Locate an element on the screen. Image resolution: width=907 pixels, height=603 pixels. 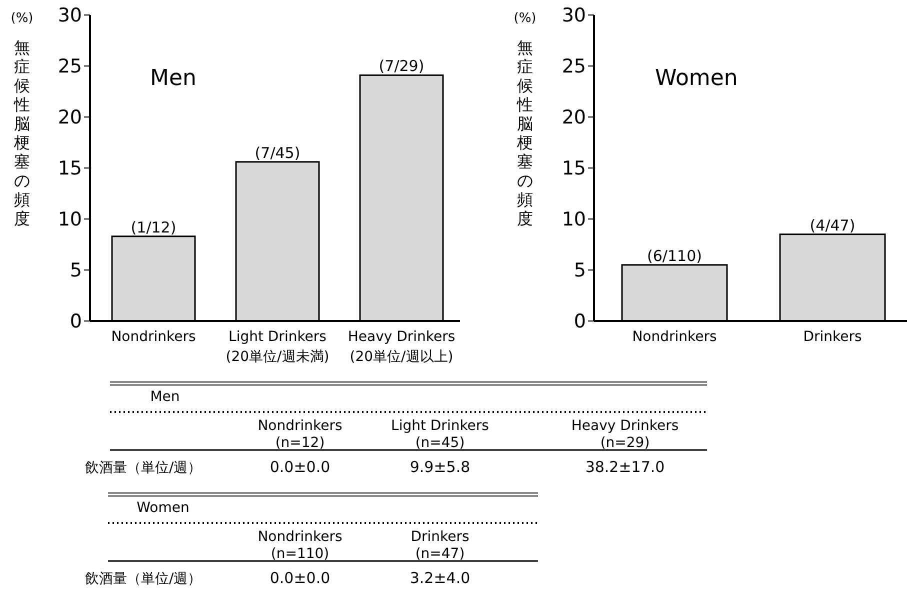
data-label: (4/47) is located at coordinates (833, 225).